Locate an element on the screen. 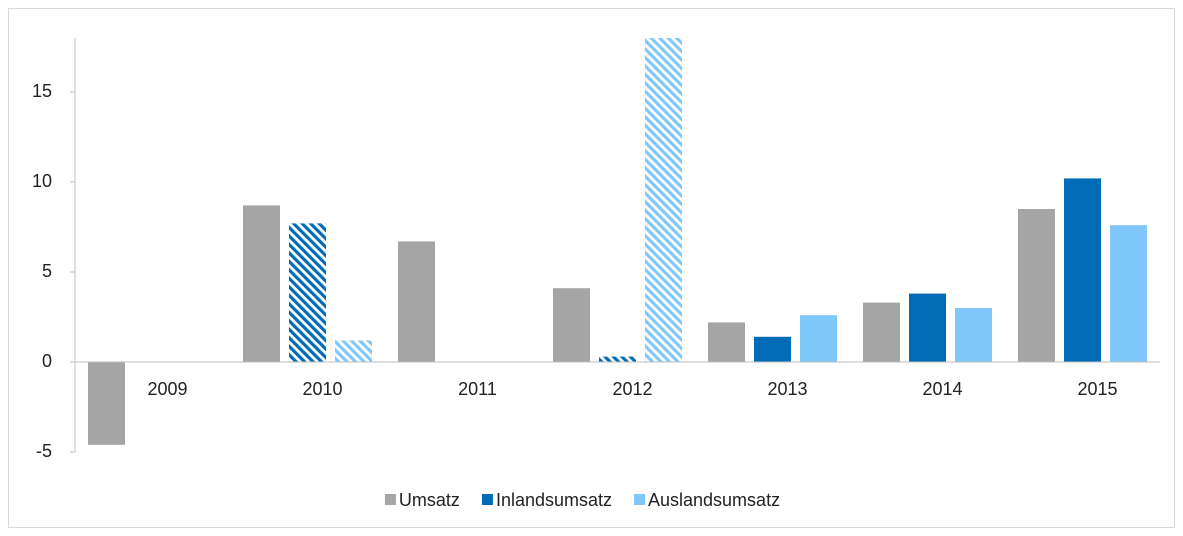 This screenshot has width=1183, height=536. x-tick-label: 2013 is located at coordinates (787, 389).